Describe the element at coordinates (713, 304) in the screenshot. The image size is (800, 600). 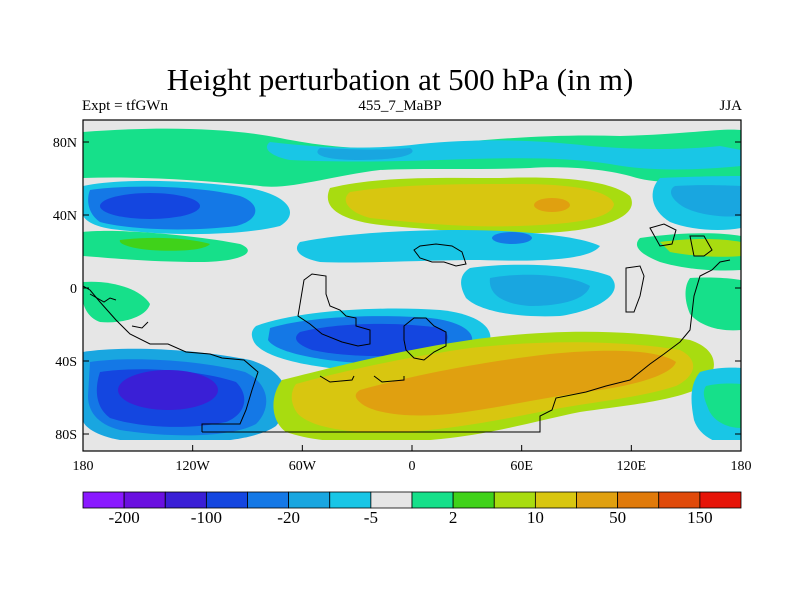
I see `contour-tropical-green-east` at that location.